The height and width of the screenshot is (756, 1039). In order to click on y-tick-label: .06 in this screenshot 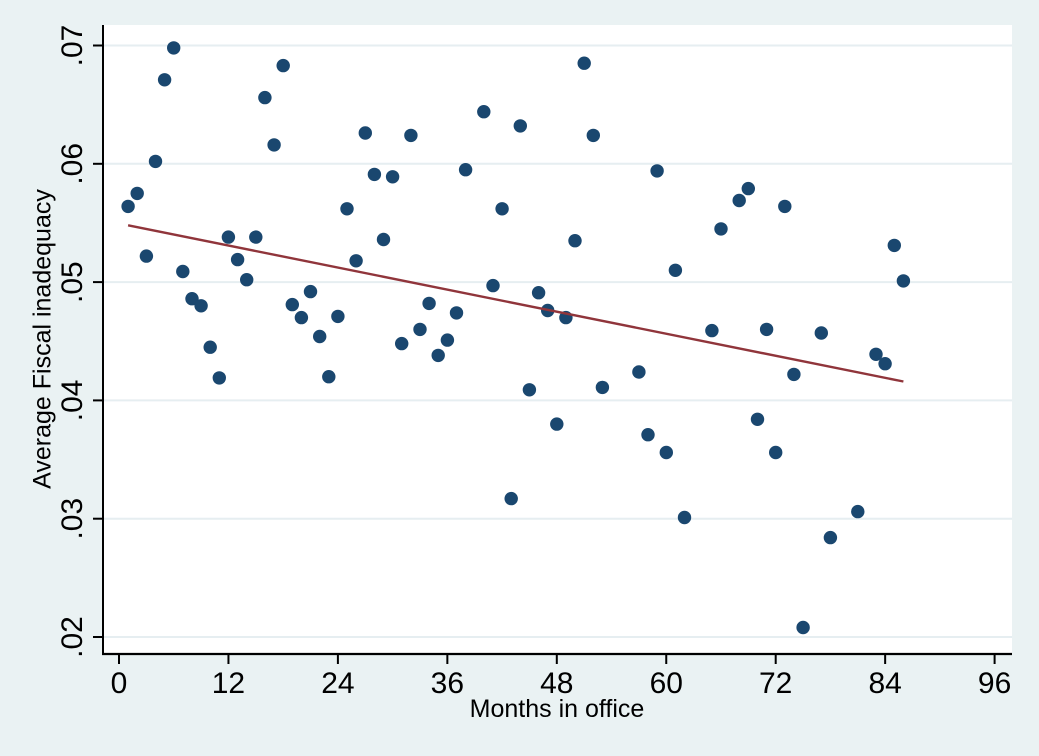, I will do `click(72, 164)`.